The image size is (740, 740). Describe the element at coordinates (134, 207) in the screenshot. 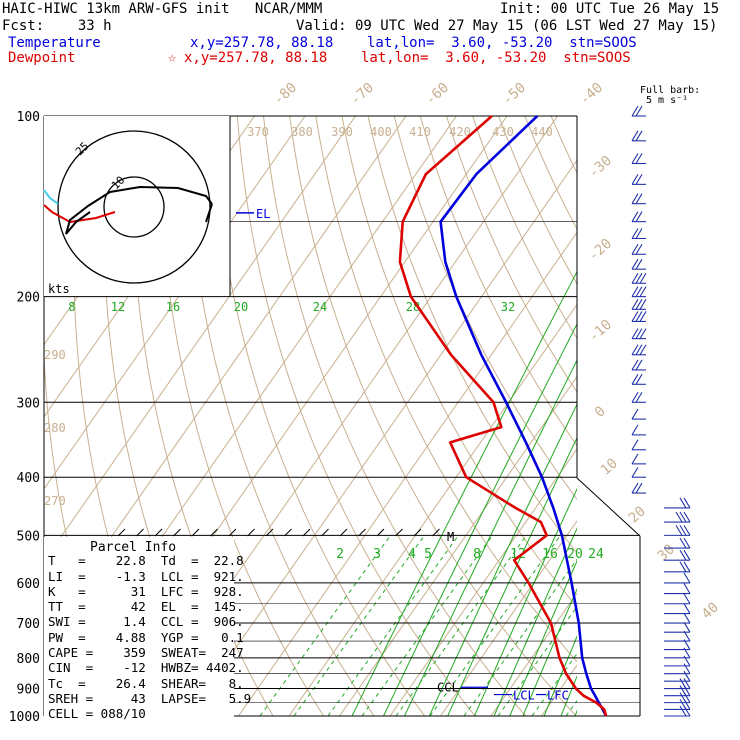

I see `hodograph-ring-inner` at that location.